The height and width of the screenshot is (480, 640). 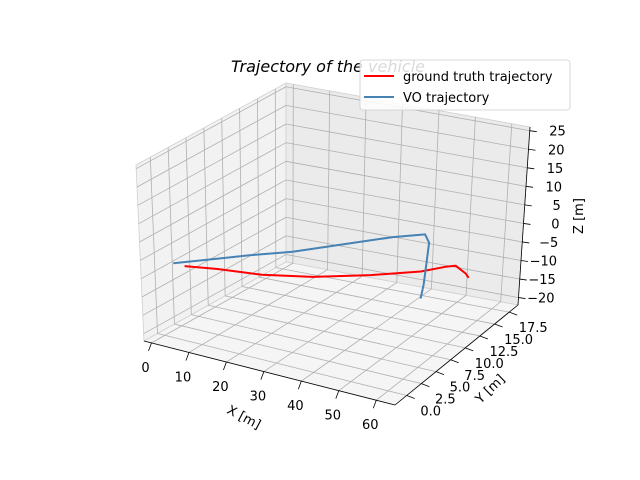 What do you see at coordinates (145, 368) in the screenshot?
I see `x-tick-label: 0` at bounding box center [145, 368].